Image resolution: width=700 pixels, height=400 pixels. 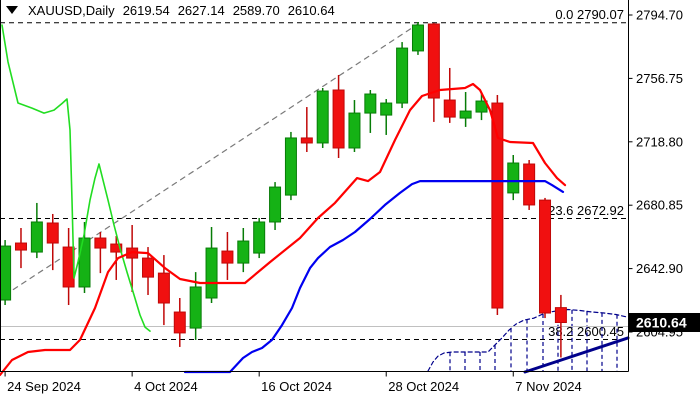 What do you see at coordinates (659, 141) in the screenshot?
I see `y-axis-label: 2718.80` at bounding box center [659, 141].